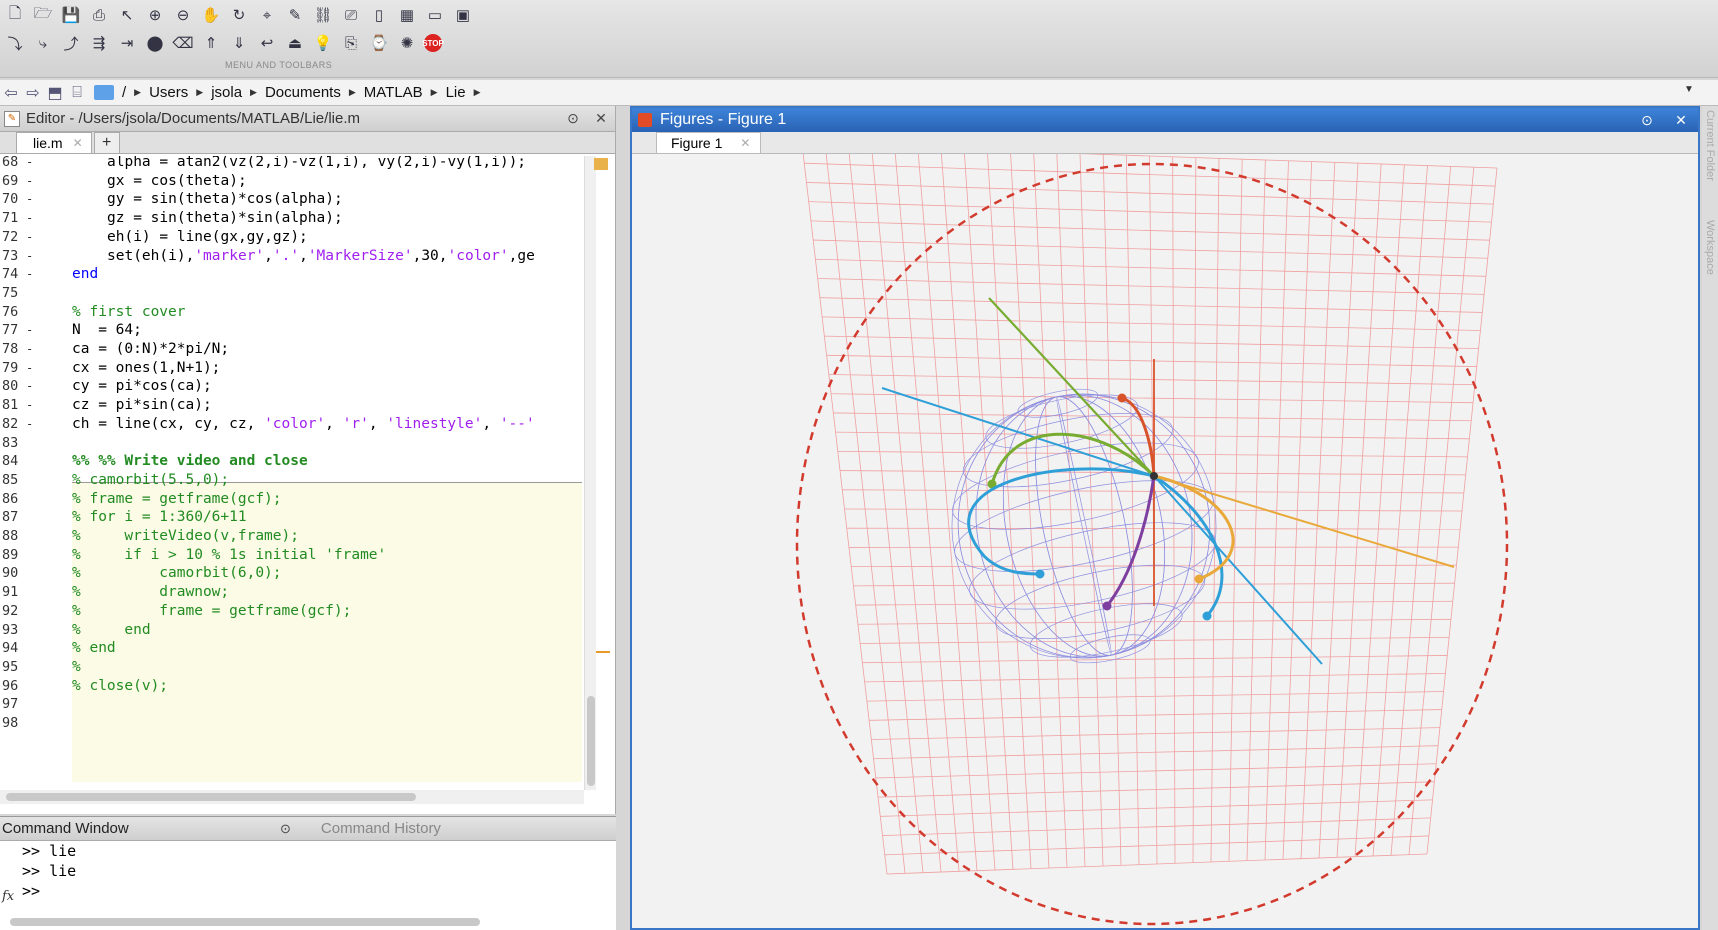 The image size is (1718, 930). I want to click on tab-command-window: Command Window, so click(65, 828).